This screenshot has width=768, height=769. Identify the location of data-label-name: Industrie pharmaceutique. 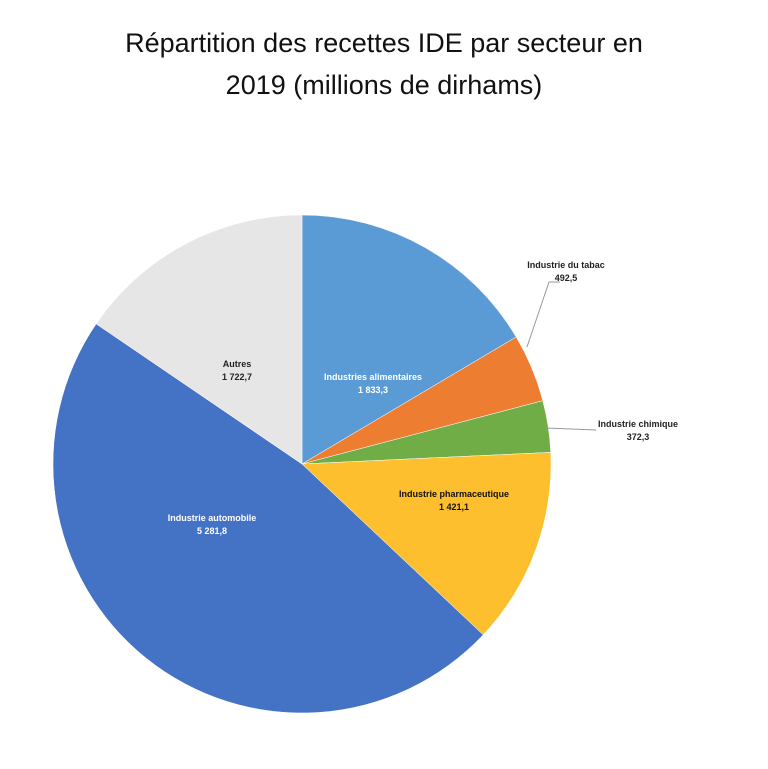
(454, 494).